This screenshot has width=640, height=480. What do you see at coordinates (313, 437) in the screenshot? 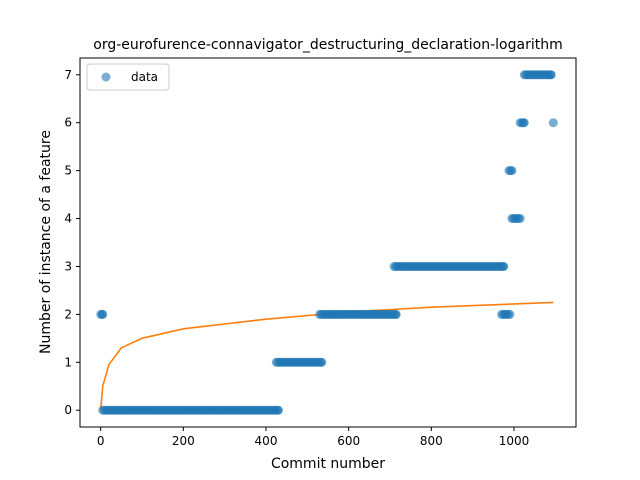
I see `x-axis: 0 200 400 600 800 1000` at bounding box center [313, 437].